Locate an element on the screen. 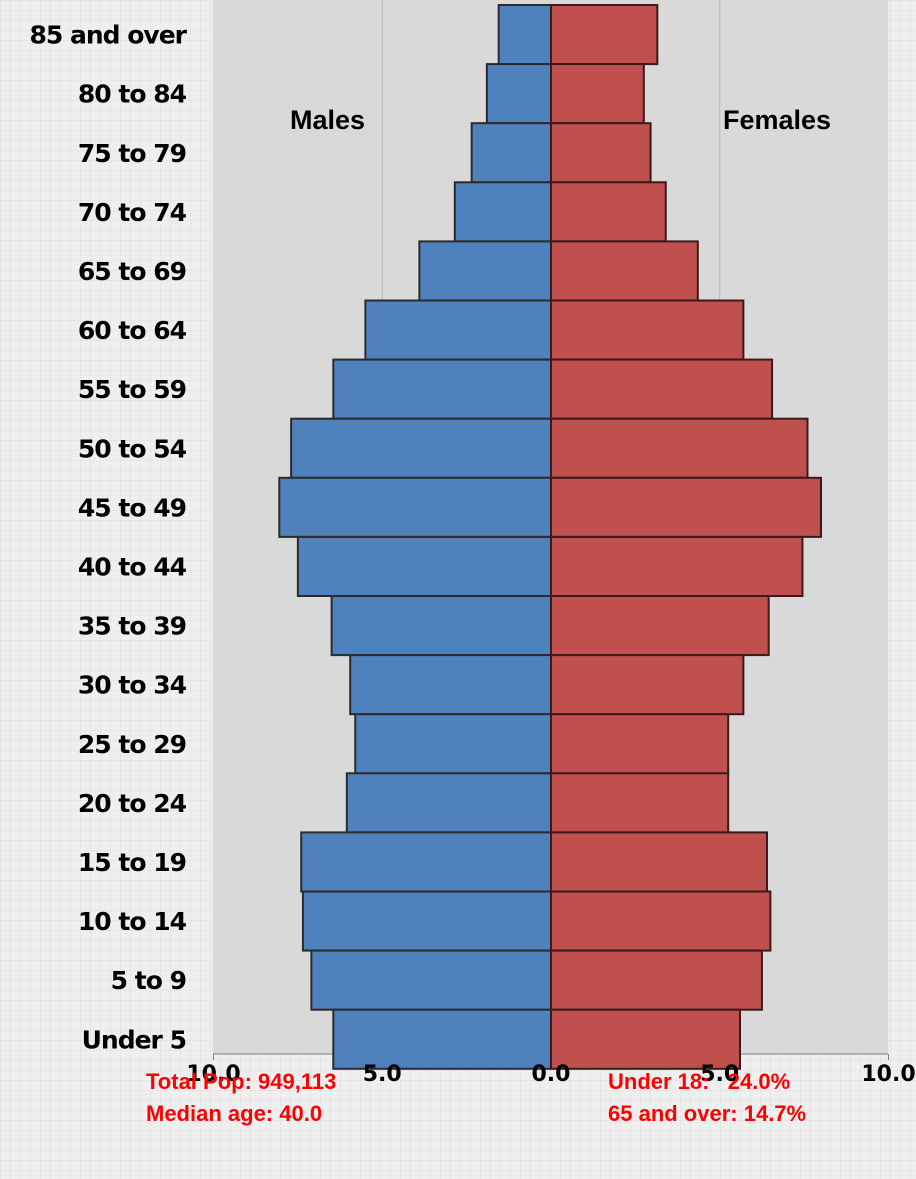 Image resolution: width=916 pixels, height=1179 pixels. age-group-label: 20 to 24 is located at coordinates (132, 803).